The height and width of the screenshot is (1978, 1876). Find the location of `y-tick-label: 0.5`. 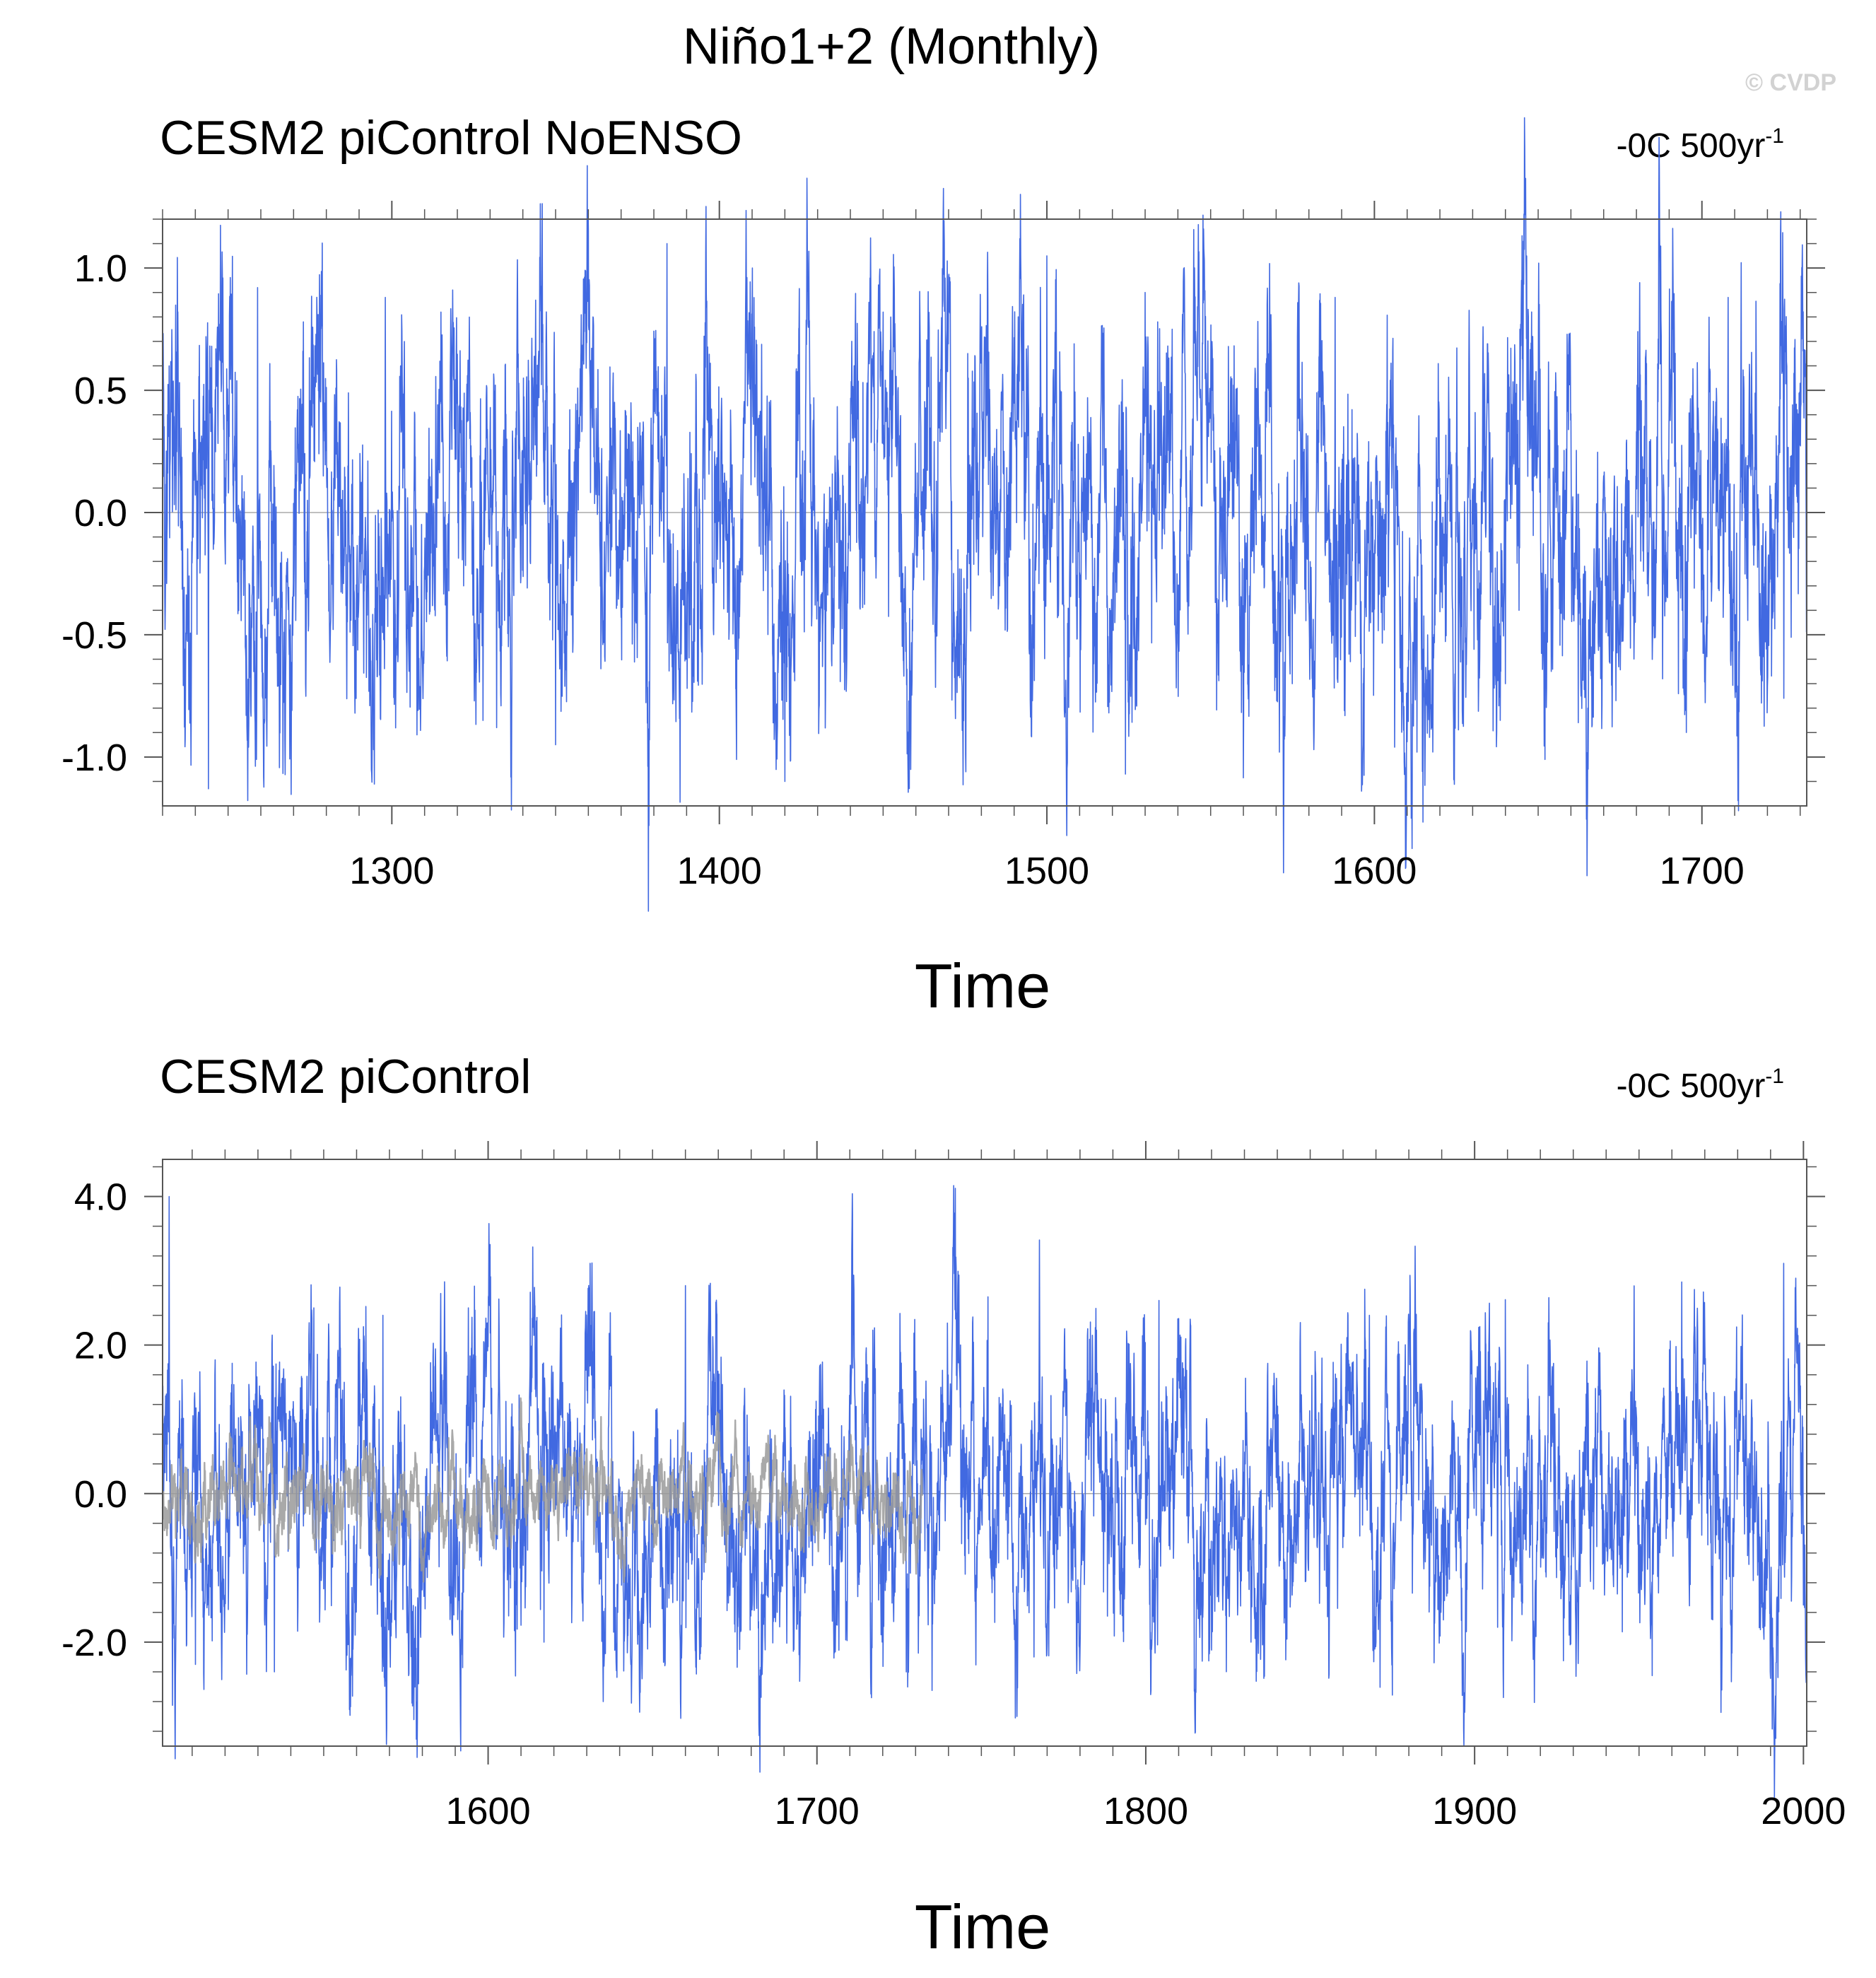

y-tick-label: 0.5 is located at coordinates (100, 391).